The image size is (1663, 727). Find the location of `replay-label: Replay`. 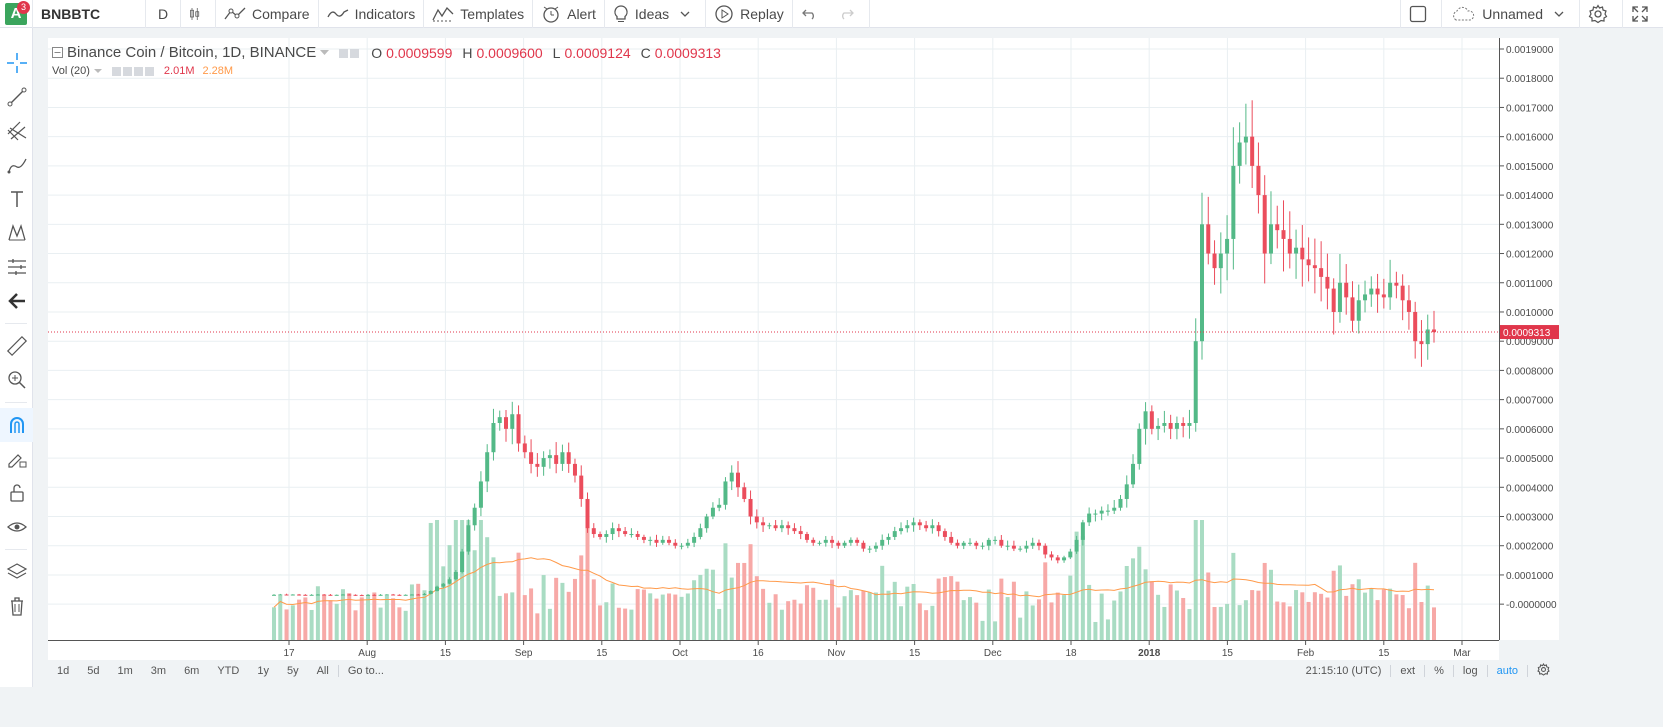

replay-label: Replay is located at coordinates (762, 13).